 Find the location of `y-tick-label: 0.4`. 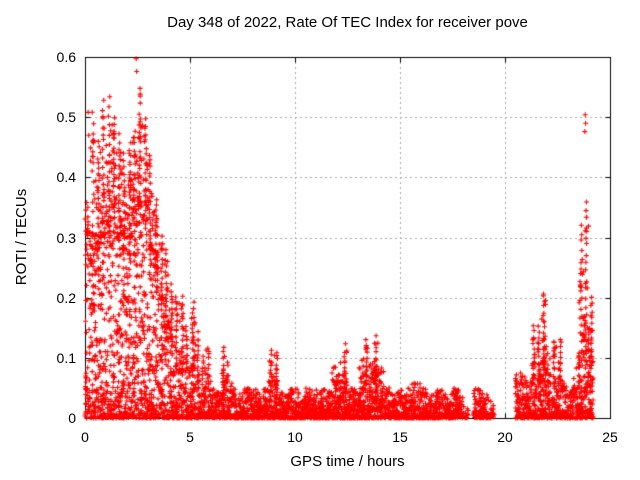

y-tick-label: 0.4 is located at coordinates (66, 177).